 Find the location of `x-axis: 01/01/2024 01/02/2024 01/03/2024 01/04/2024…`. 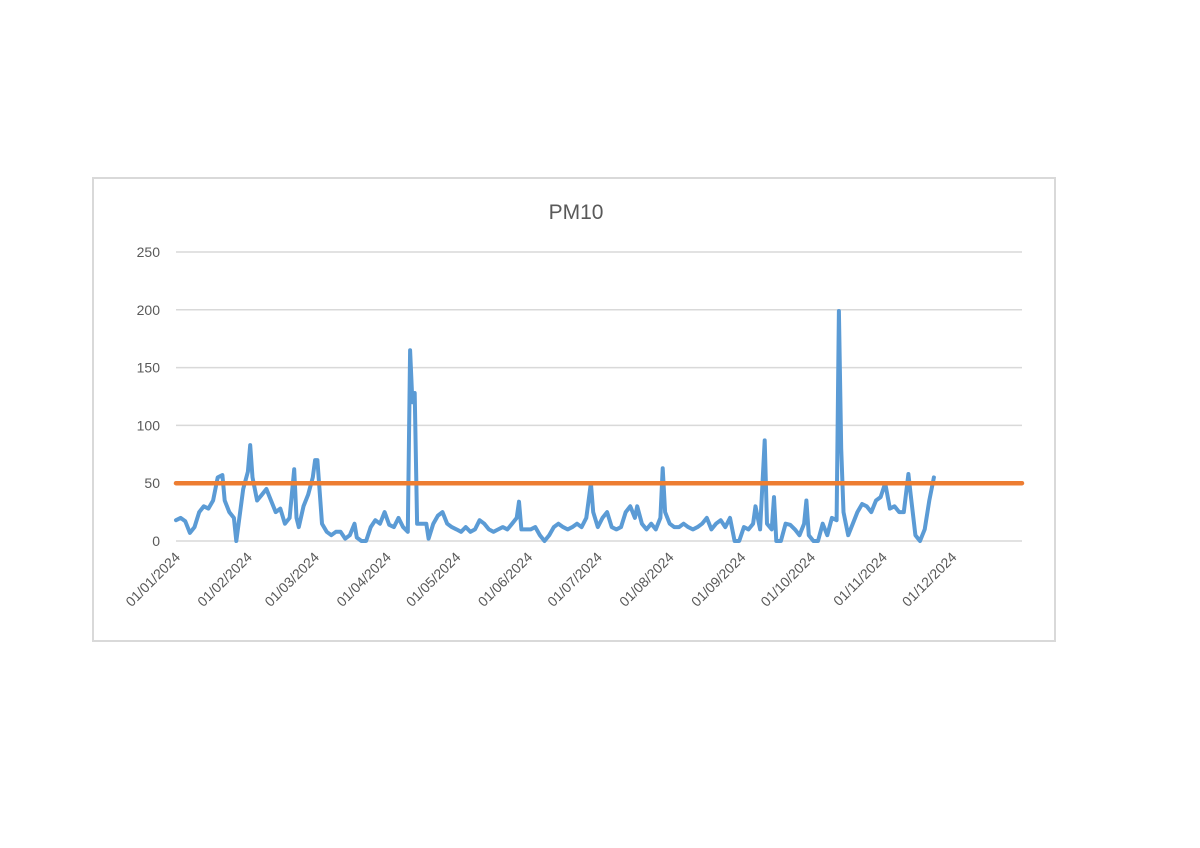

x-axis: 01/01/2024 01/02/2024 01/03/2024 01/04/2024… is located at coordinates (540, 579).